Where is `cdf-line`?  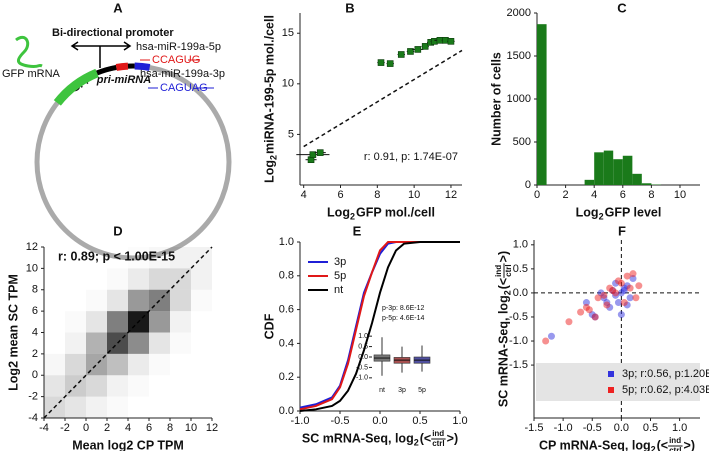 cdf-line is located at coordinates (379, 326).